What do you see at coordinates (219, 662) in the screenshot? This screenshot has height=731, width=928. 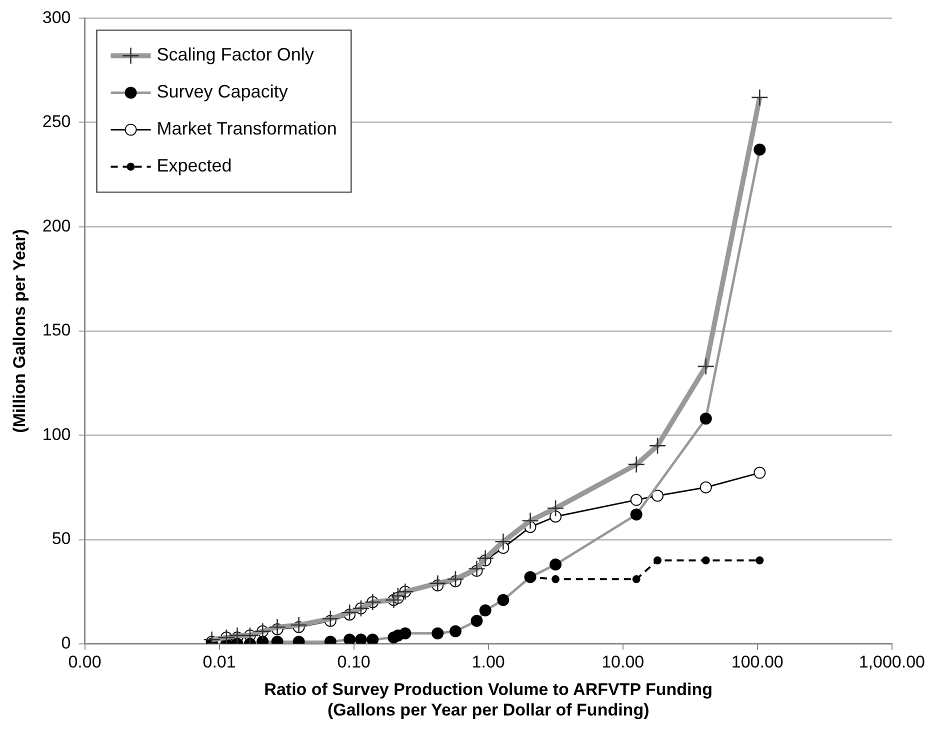 I see `x-tick-label: 0.01` at bounding box center [219, 662].